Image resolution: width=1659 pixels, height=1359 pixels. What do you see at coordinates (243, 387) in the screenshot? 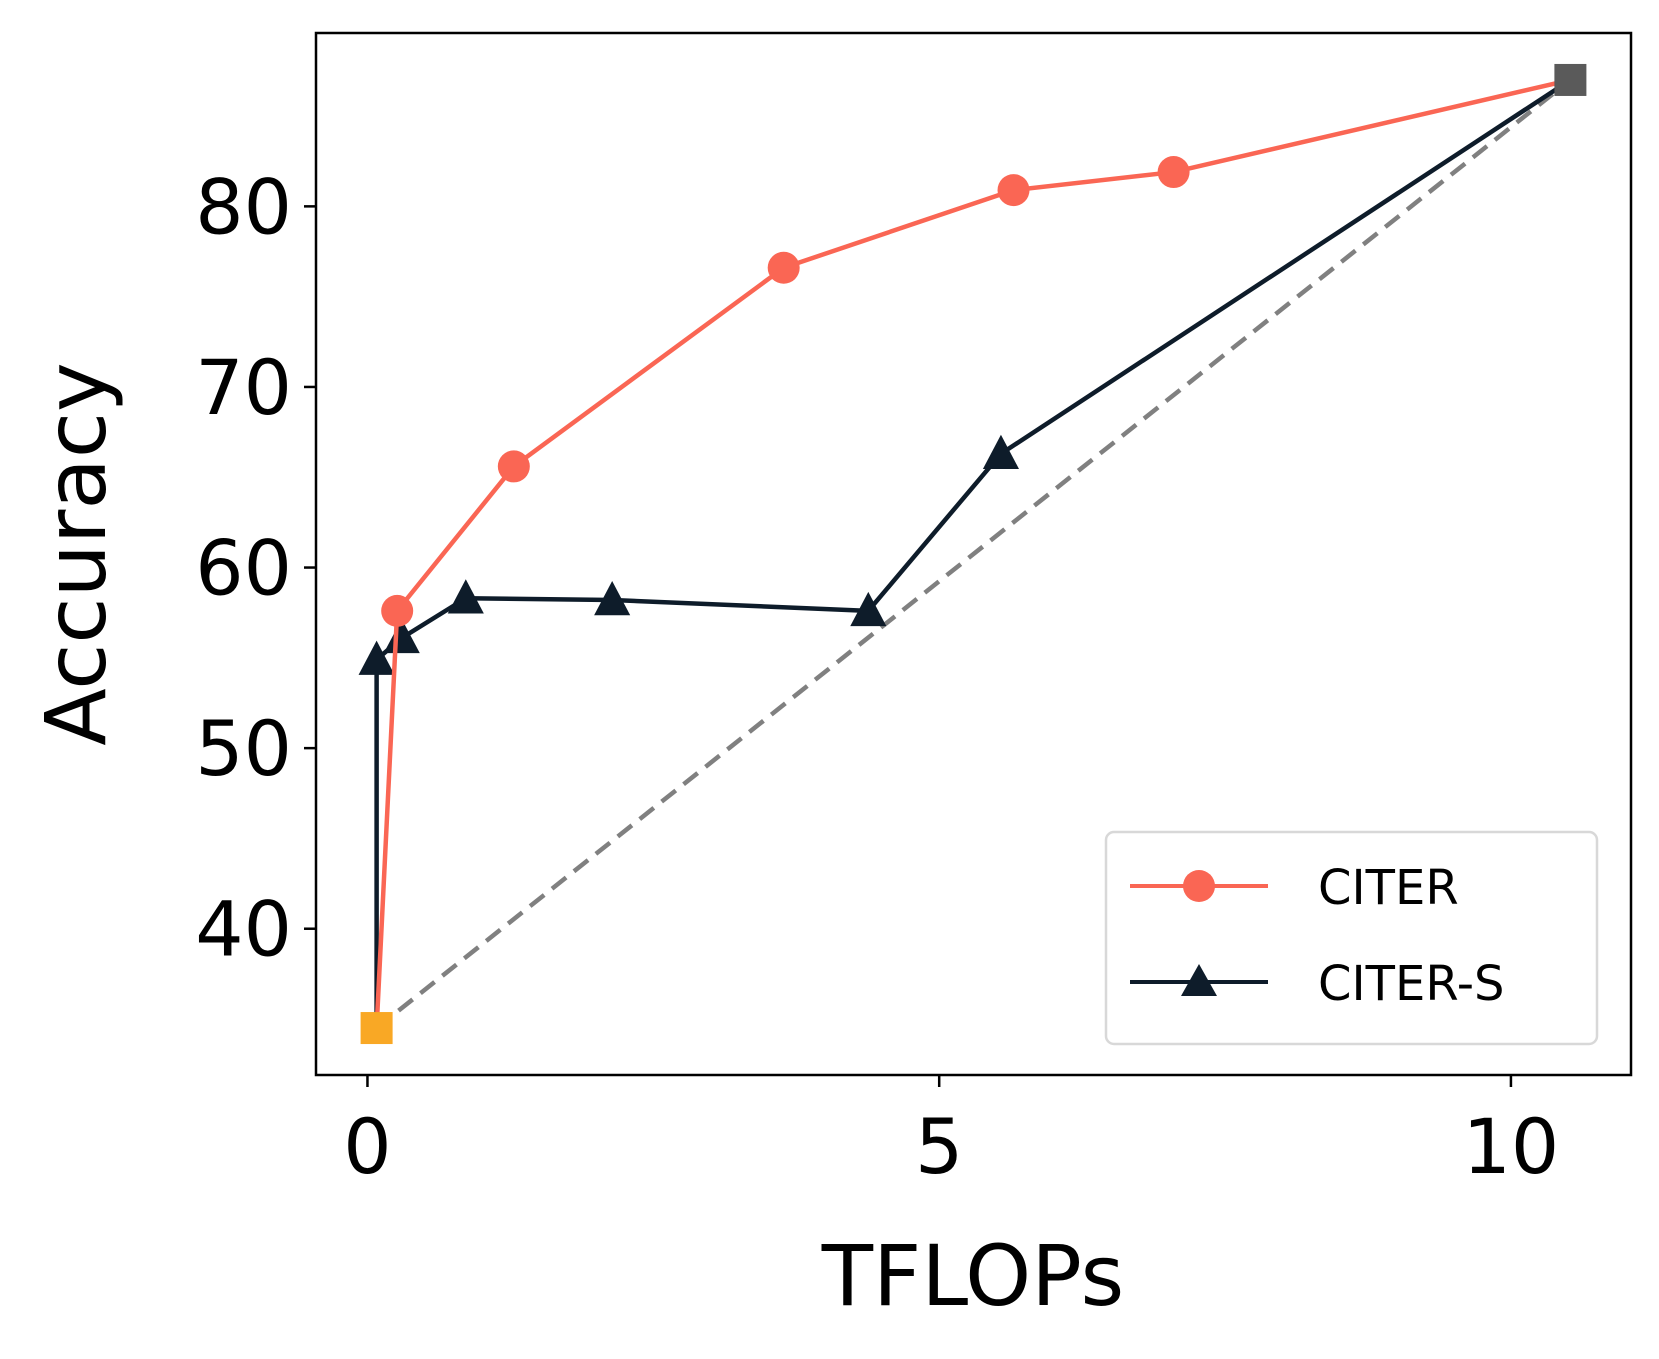
I see `y-tick-label: 70` at bounding box center [243, 387].